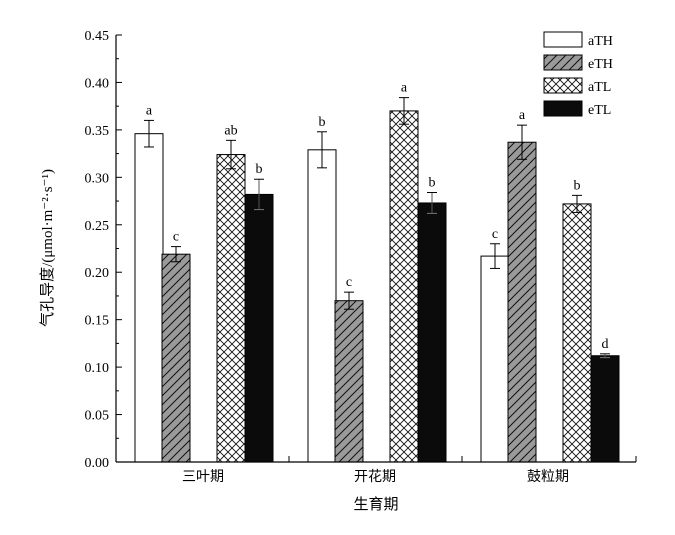 This screenshot has width=675, height=535. What do you see at coordinates (563, 39) in the screenshot?
I see `legend-swatch-aTH` at bounding box center [563, 39].